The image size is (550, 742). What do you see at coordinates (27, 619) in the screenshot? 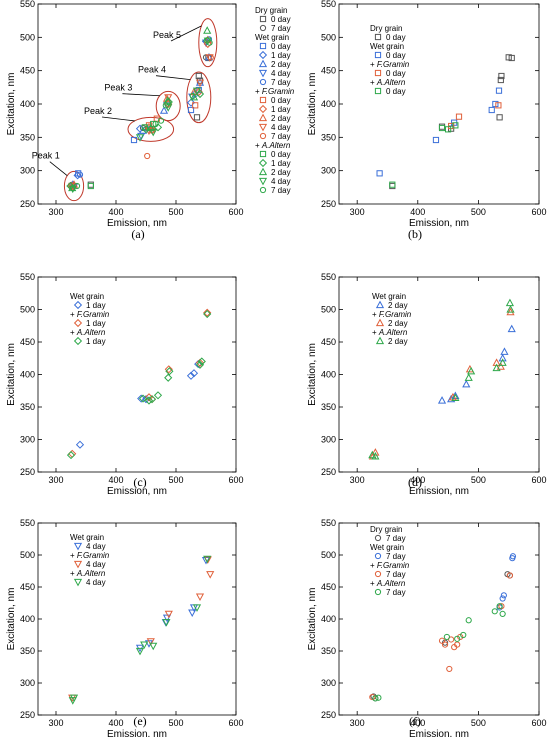
I see `y-tick-label: 400` at bounding box center [27, 619].